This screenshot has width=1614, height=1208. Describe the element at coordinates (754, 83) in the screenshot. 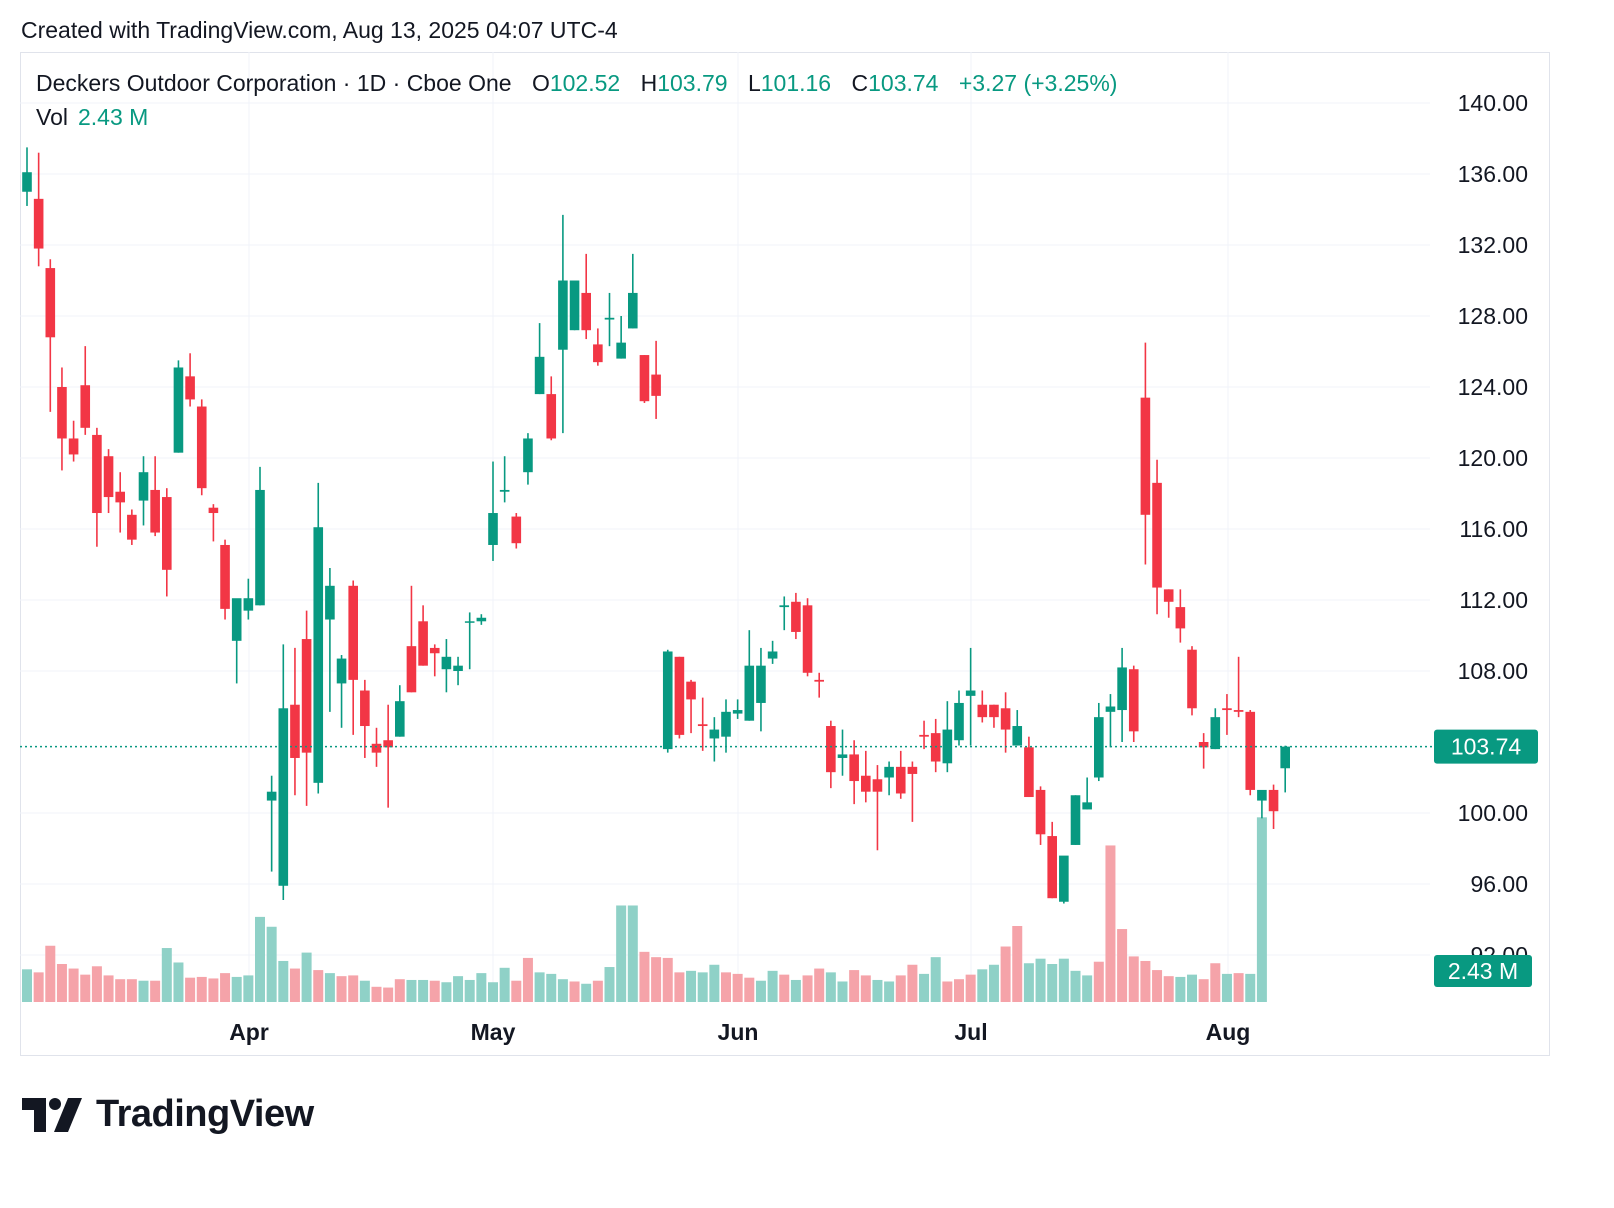

I see `legend-low-label: L` at that location.